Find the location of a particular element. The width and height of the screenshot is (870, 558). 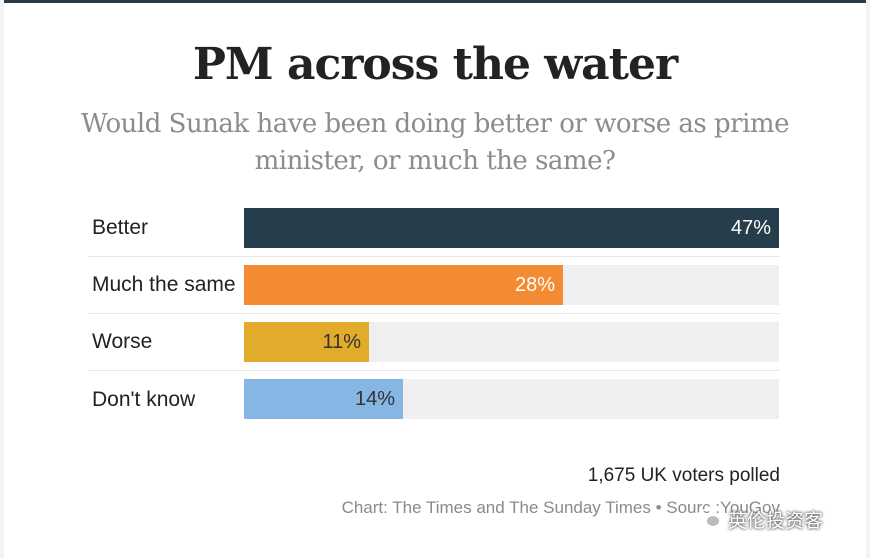

bar: 28% is located at coordinates (403, 285).